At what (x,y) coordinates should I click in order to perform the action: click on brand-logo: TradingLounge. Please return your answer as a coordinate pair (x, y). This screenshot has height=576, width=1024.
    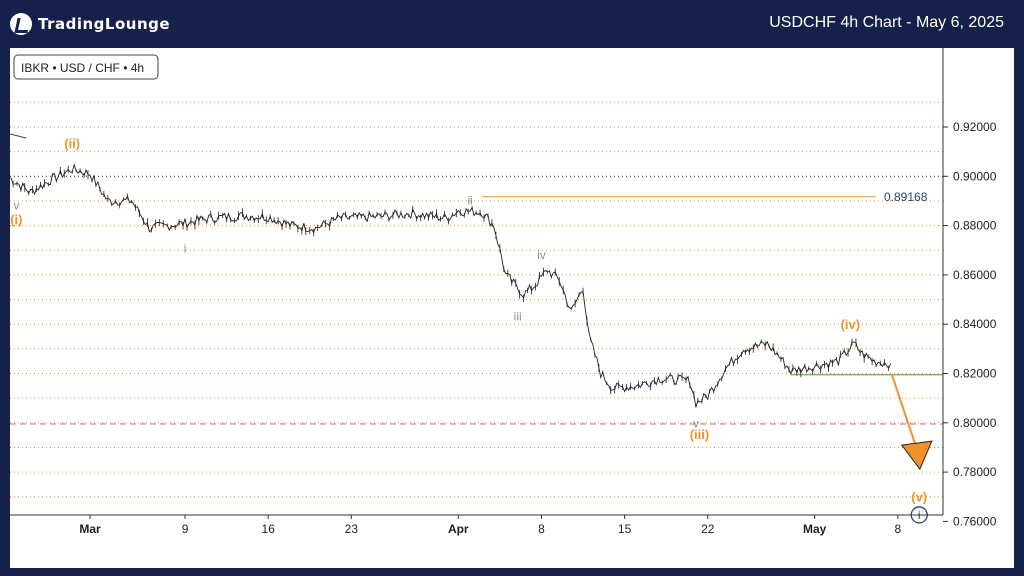
    Looking at the image, I should click on (90, 24).